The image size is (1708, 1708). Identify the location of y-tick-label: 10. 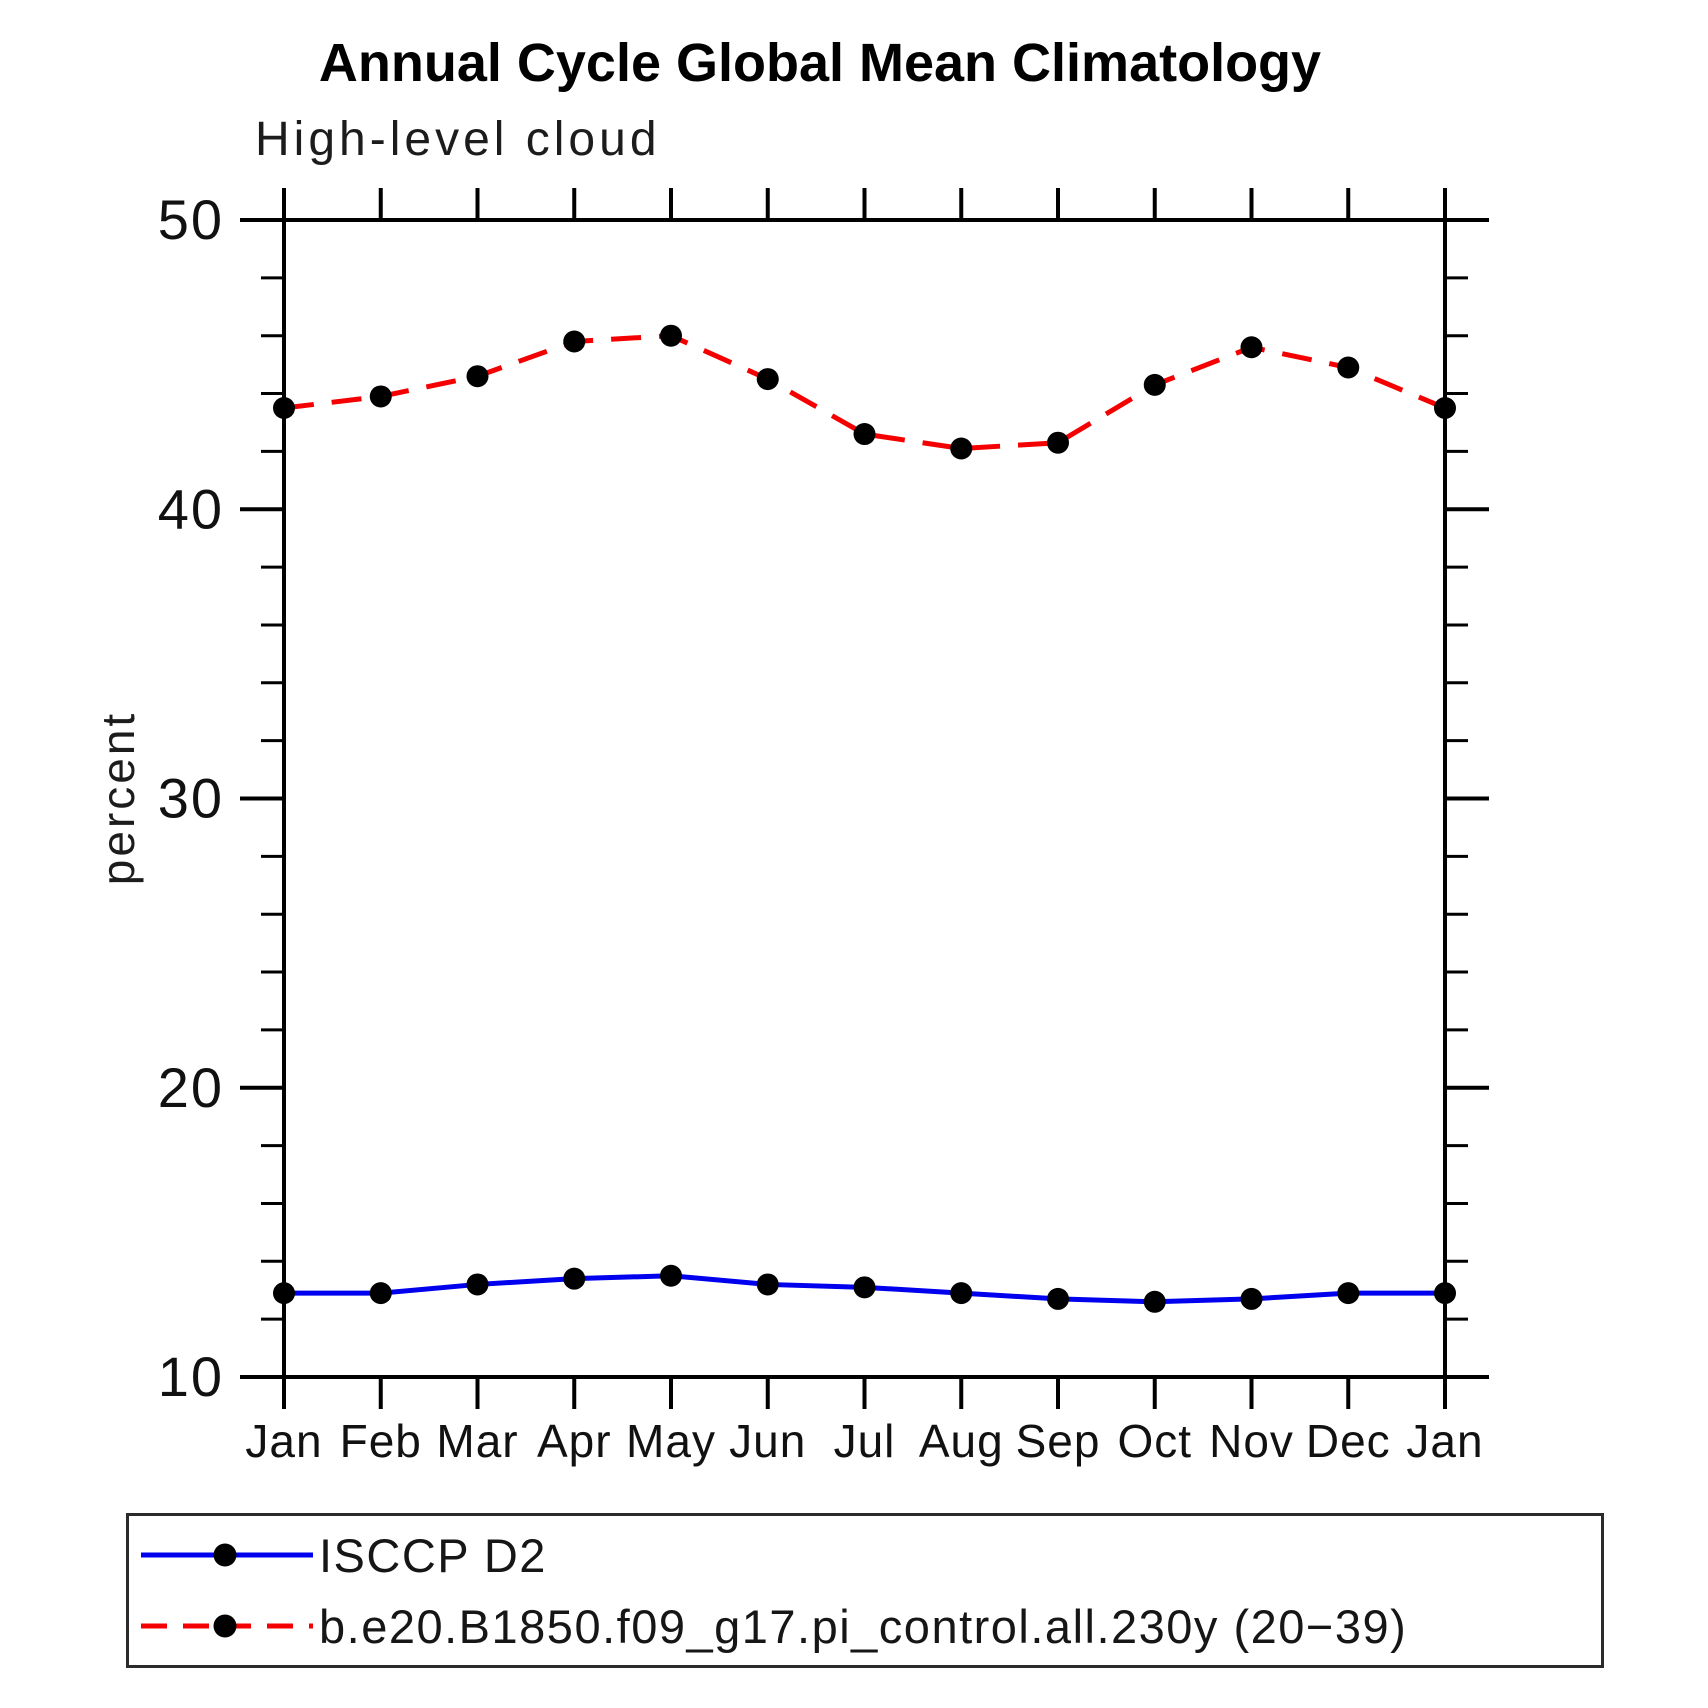
(191, 1376).